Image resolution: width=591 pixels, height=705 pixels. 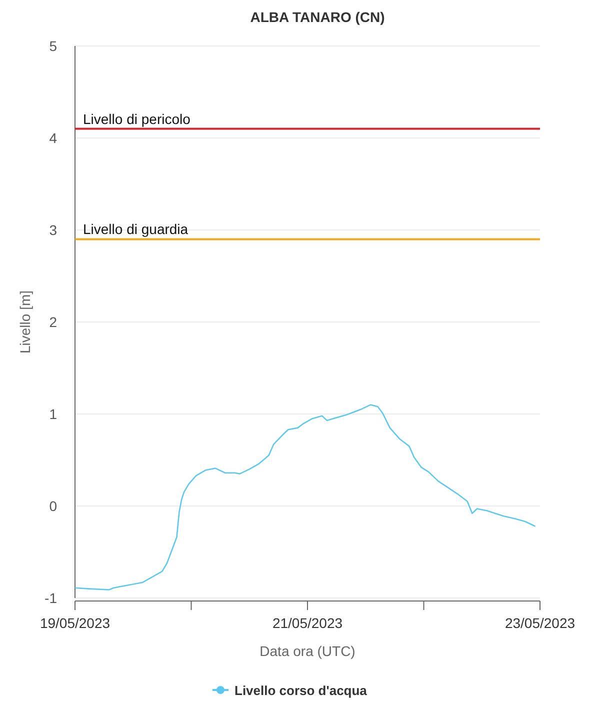 I want to click on y-tick-label: 4, so click(x=53, y=138).